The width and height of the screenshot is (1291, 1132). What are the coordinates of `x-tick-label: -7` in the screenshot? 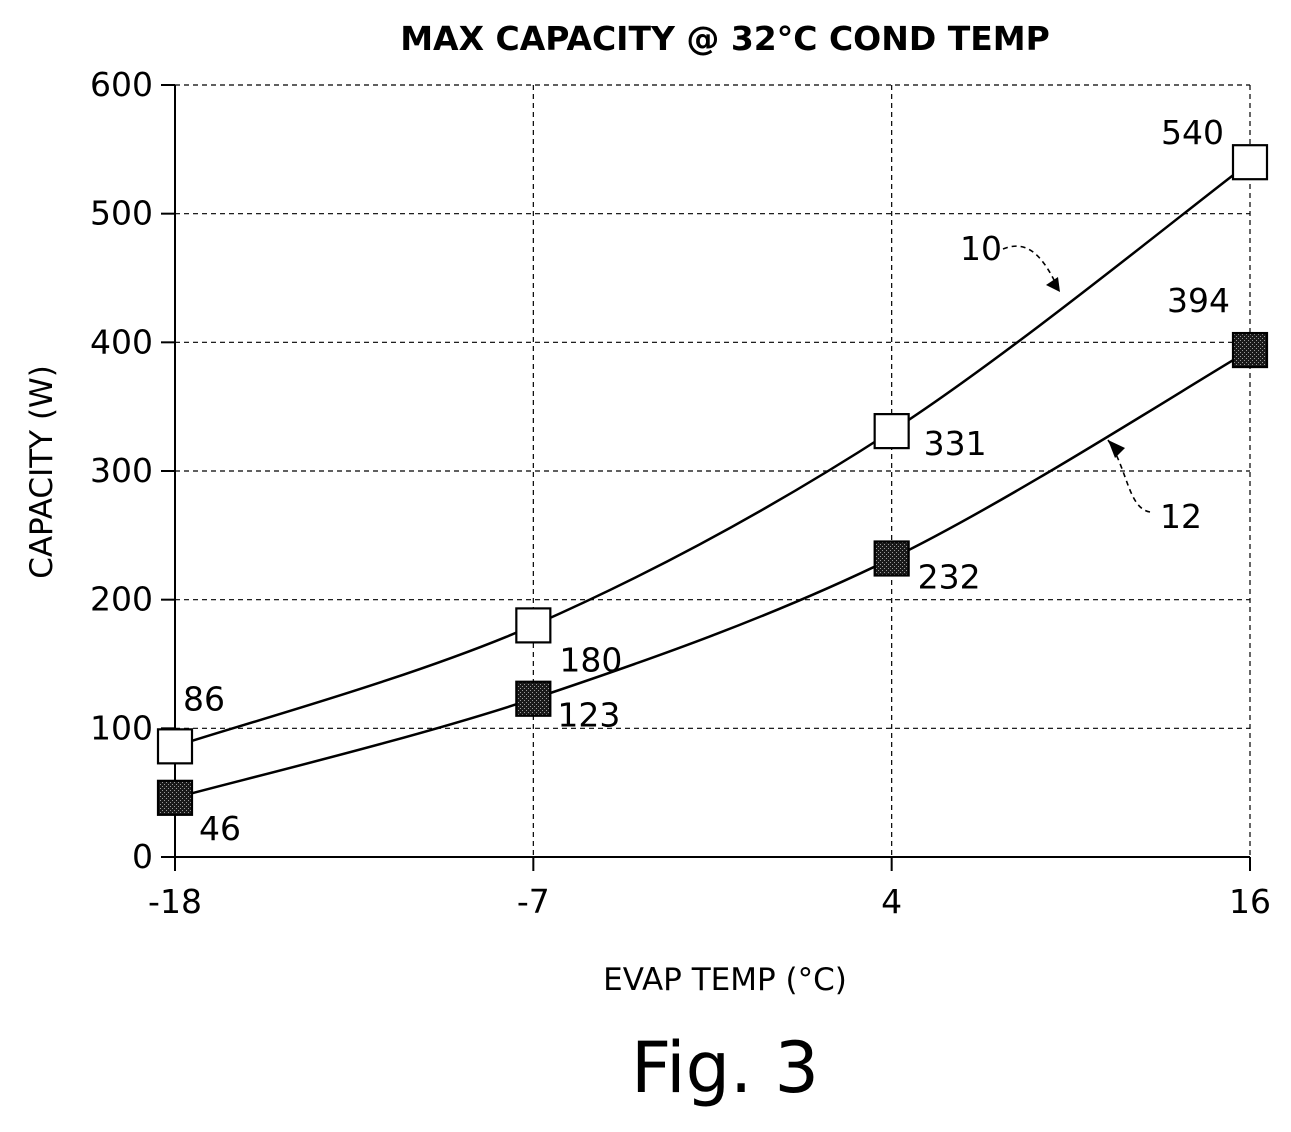 It's located at (533, 901).